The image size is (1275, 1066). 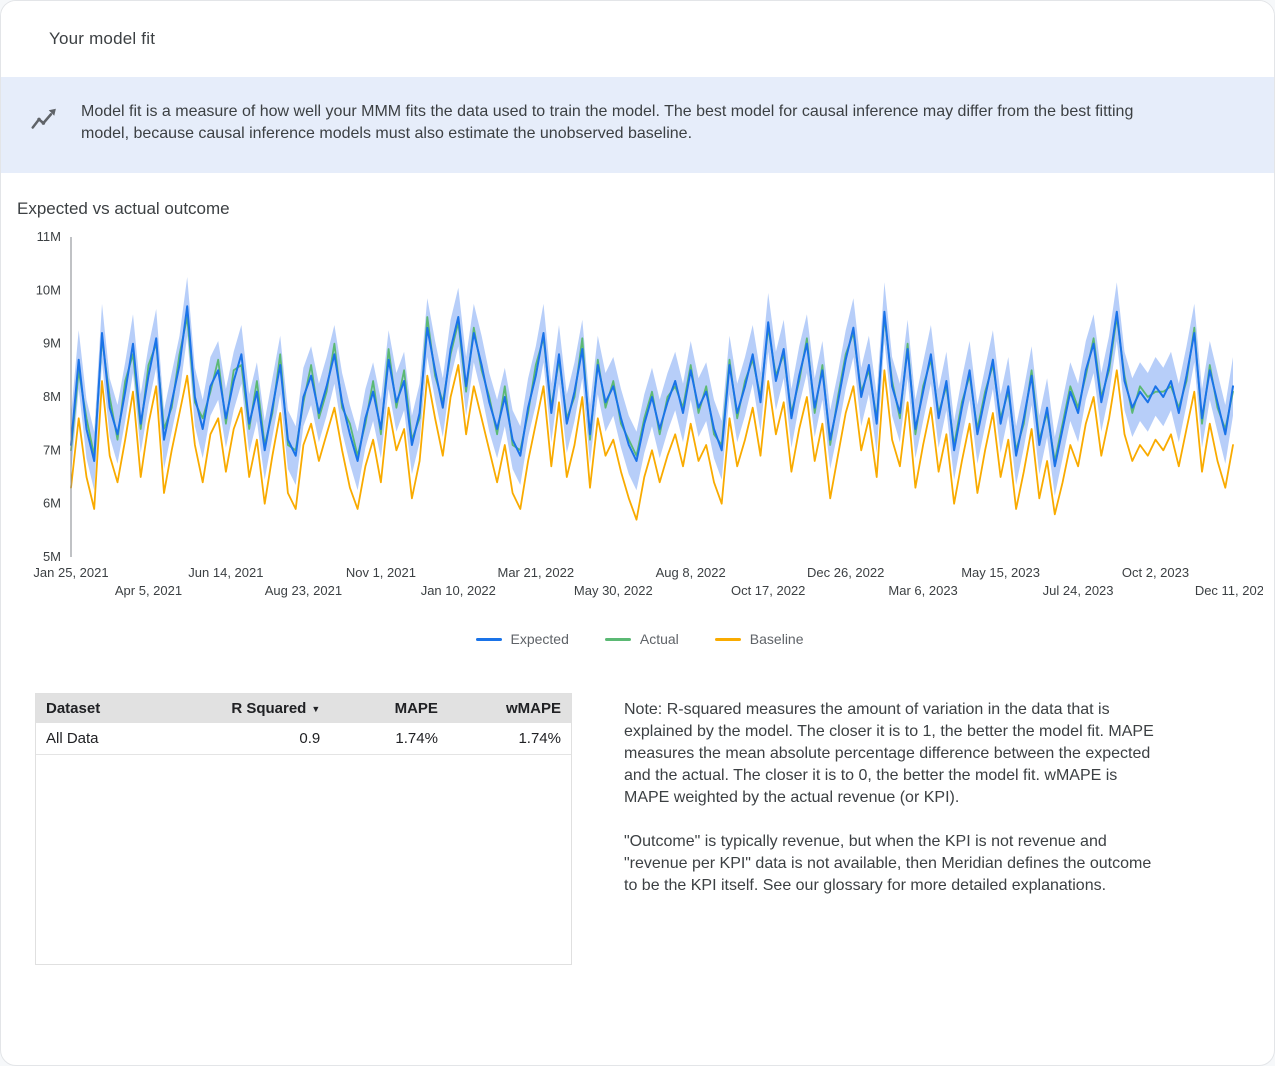 I want to click on svg-text: Apr 5, 2021, so click(x=148, y=590).